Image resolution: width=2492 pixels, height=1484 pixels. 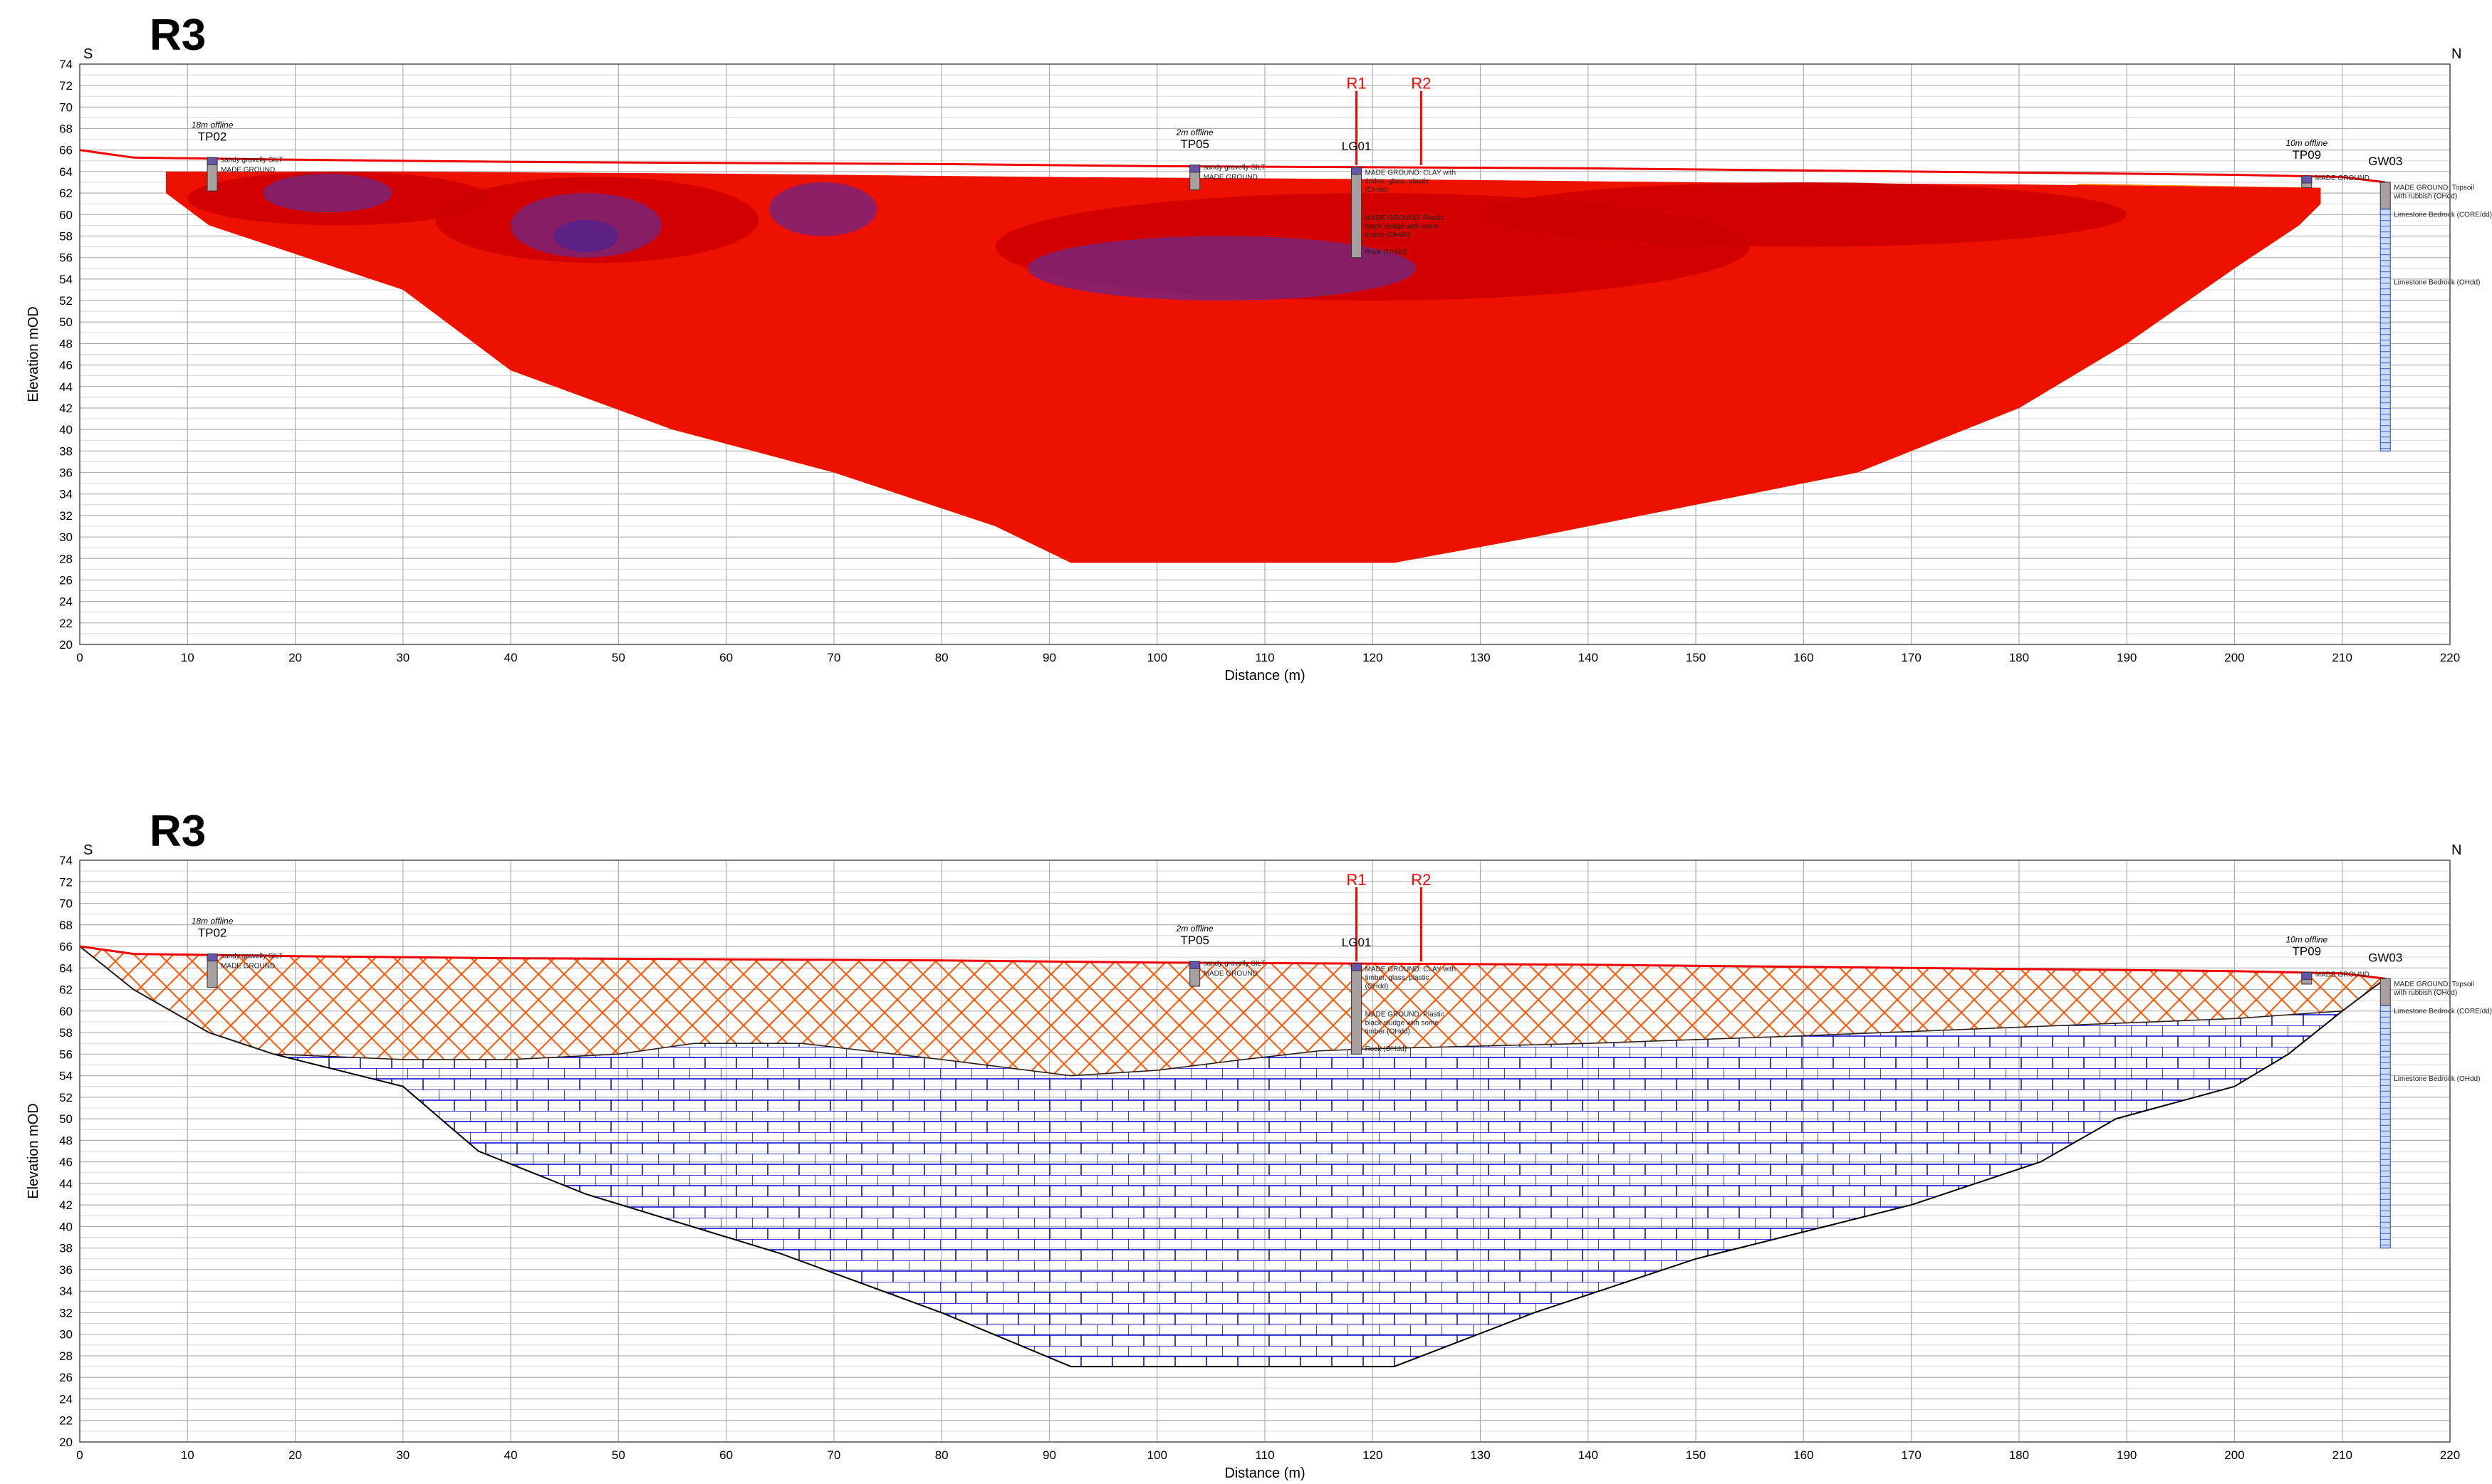 What do you see at coordinates (66, 537) in the screenshot?
I see `y-tick-label: 30` at bounding box center [66, 537].